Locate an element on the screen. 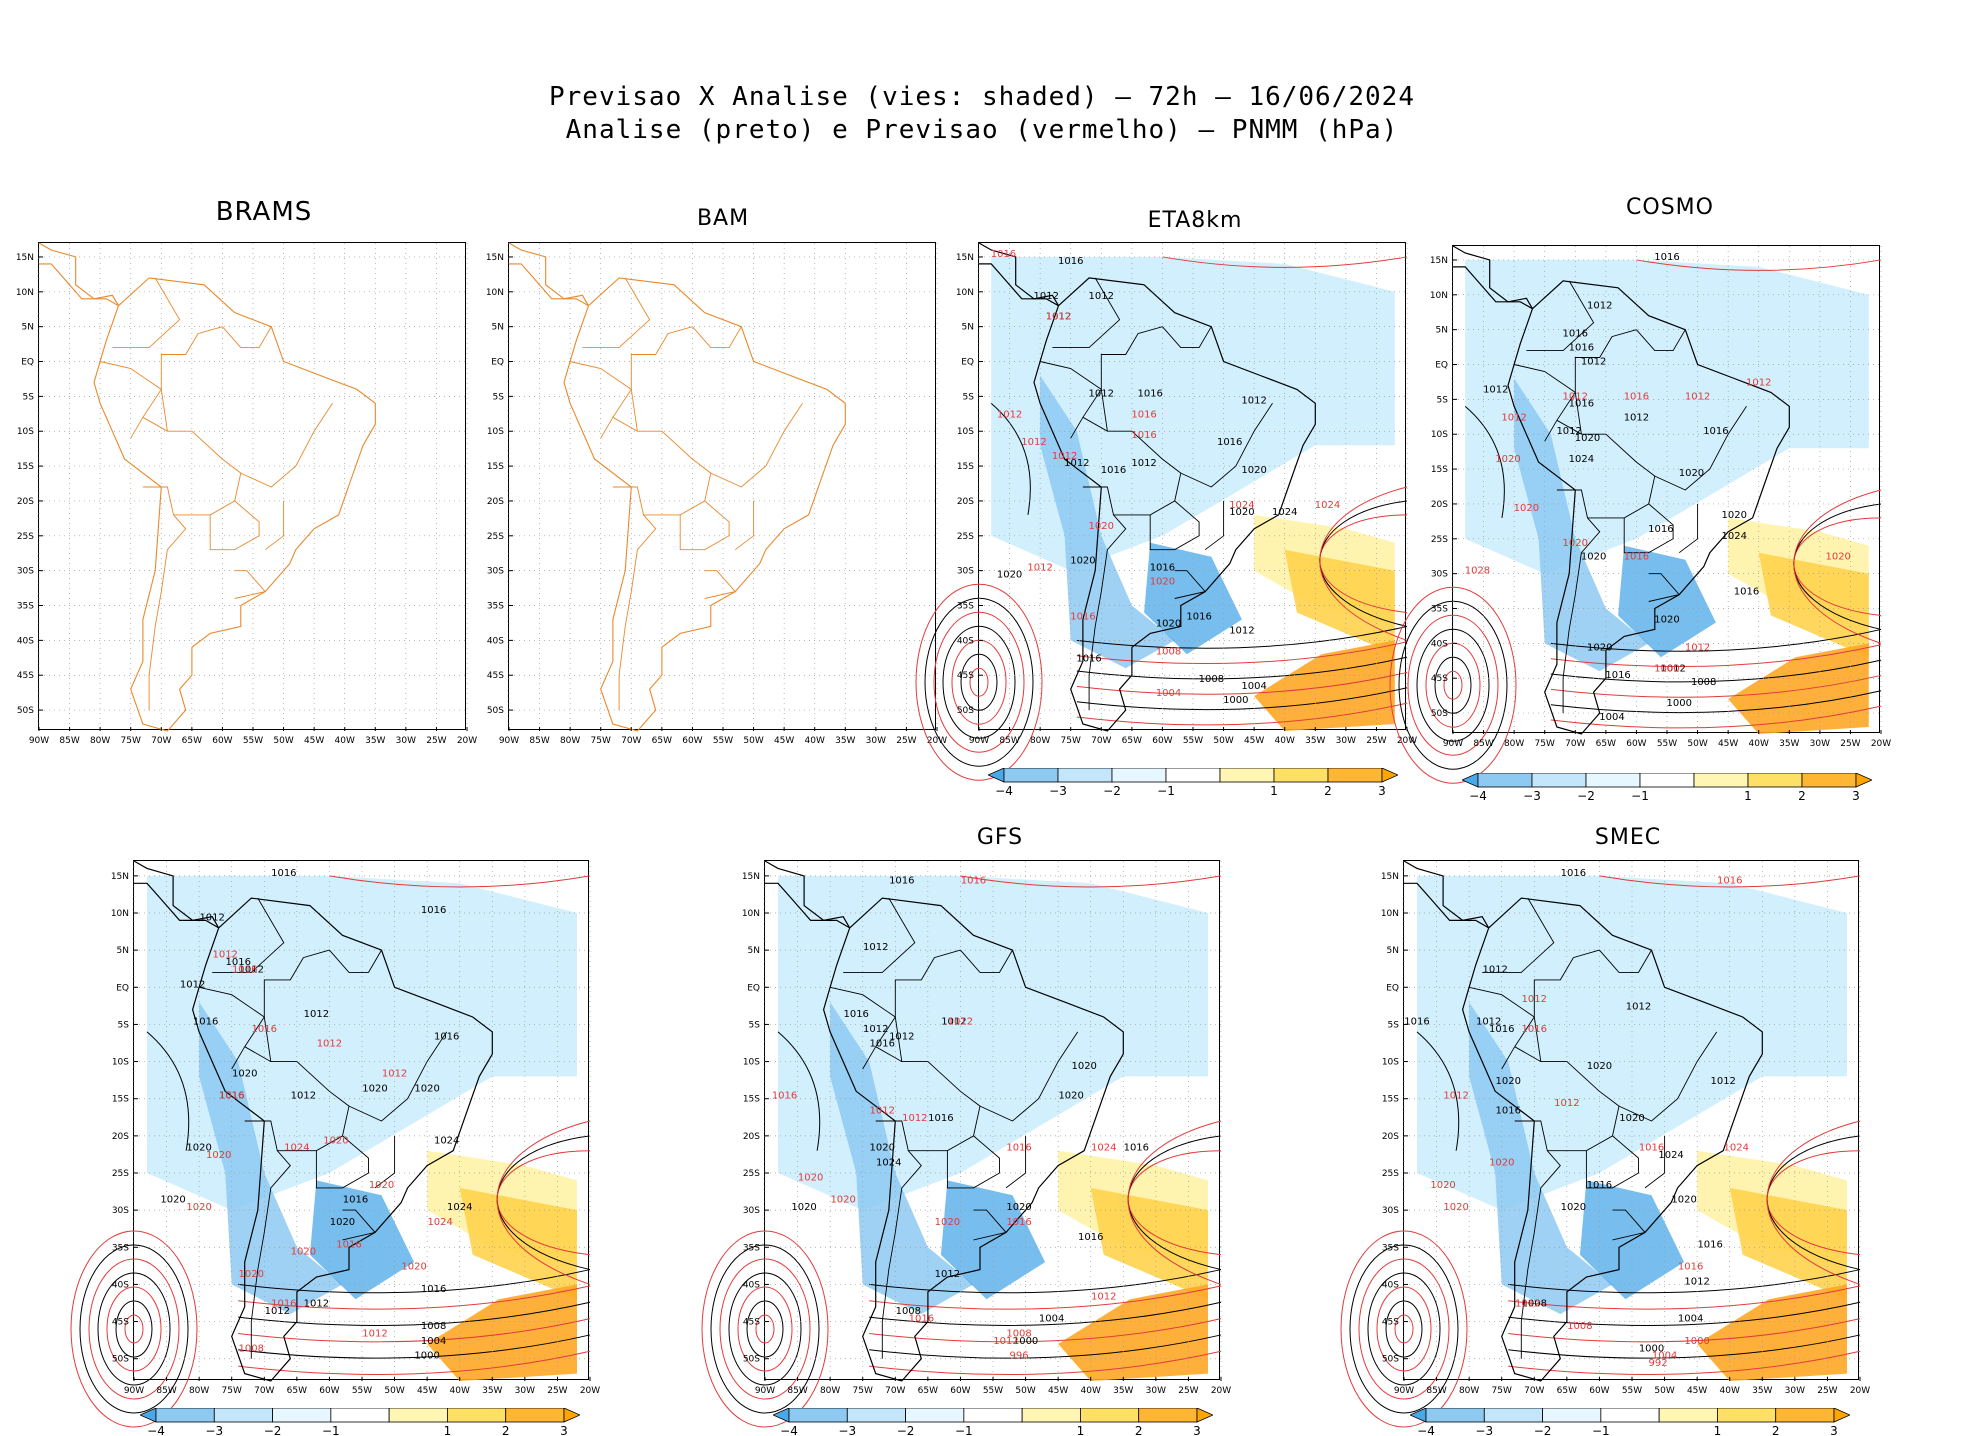  lat-tick-label: 50S is located at coordinates (25, 711).